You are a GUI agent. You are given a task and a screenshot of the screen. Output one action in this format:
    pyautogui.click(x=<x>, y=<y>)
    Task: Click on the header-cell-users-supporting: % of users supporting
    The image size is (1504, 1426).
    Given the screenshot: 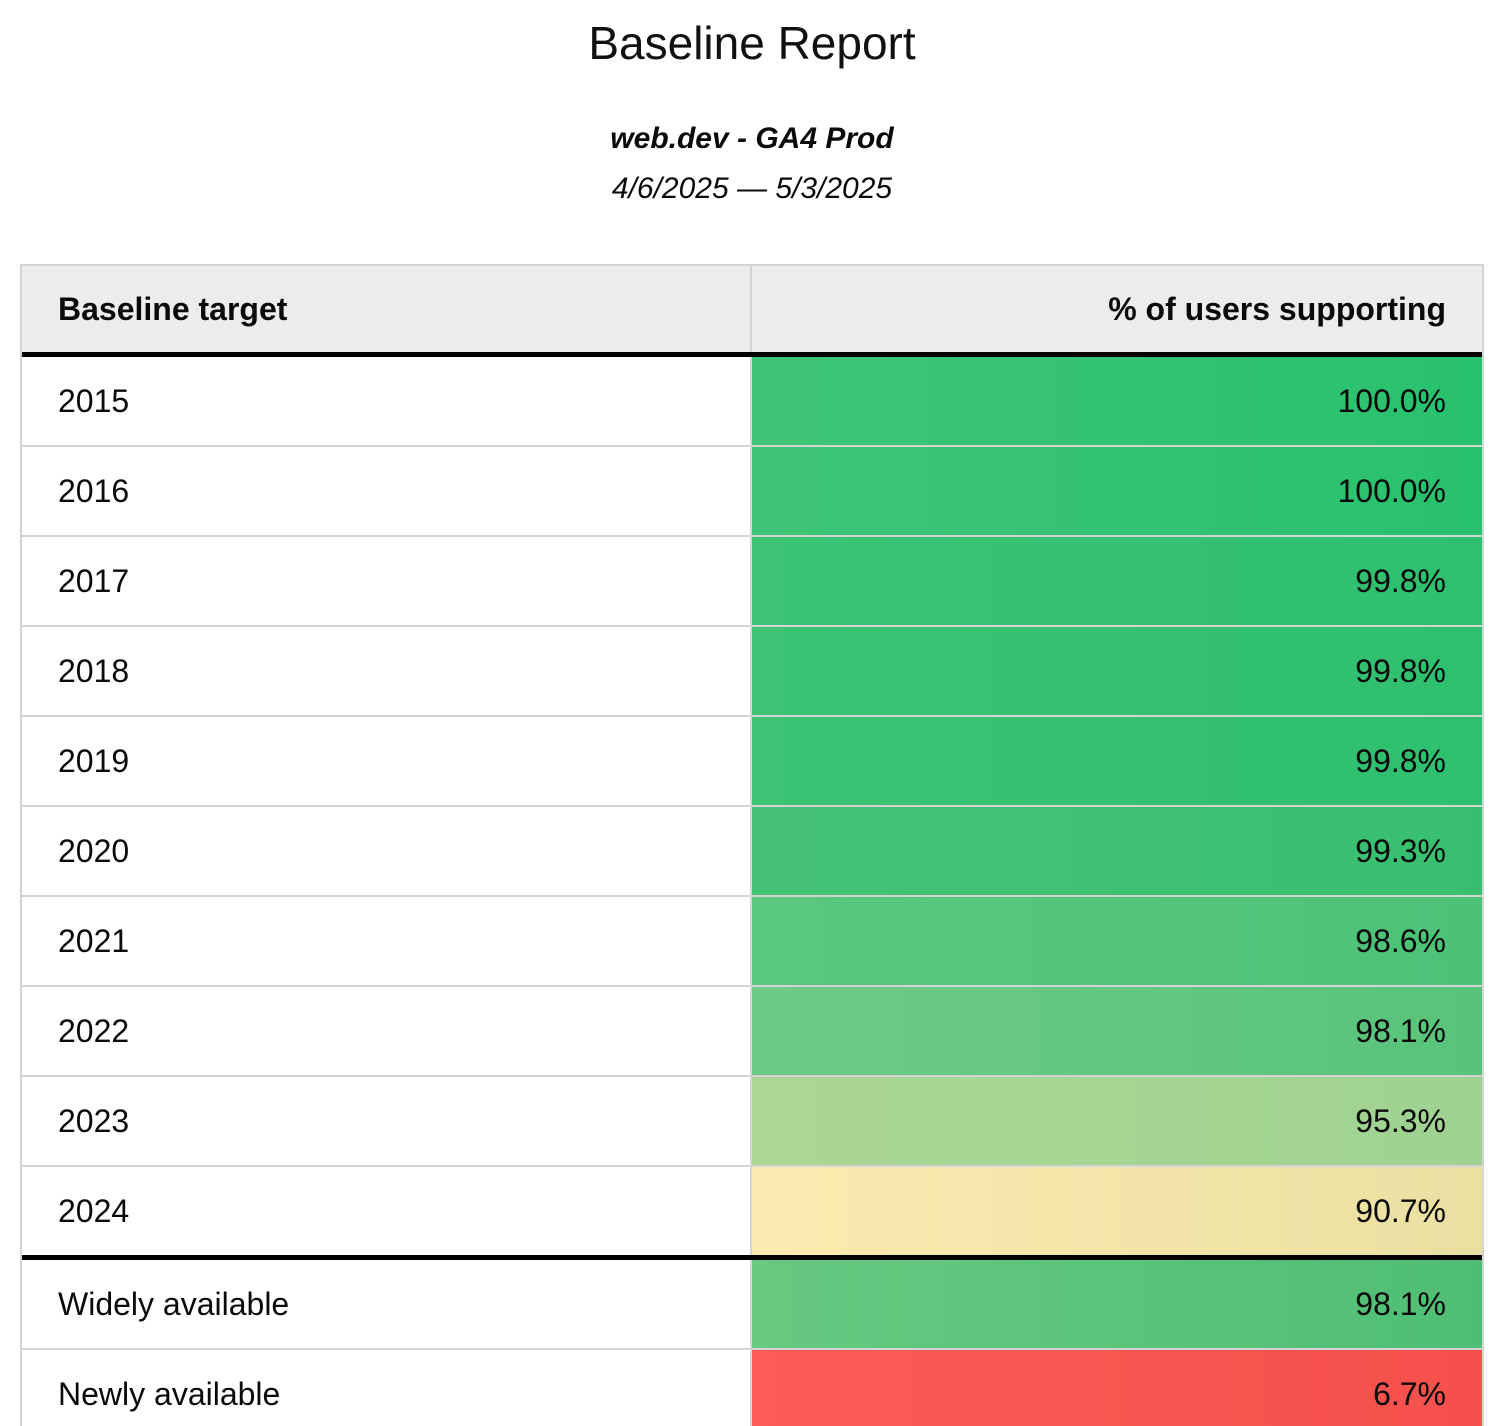 What is the action you would take?
    pyautogui.click(x=1117, y=309)
    